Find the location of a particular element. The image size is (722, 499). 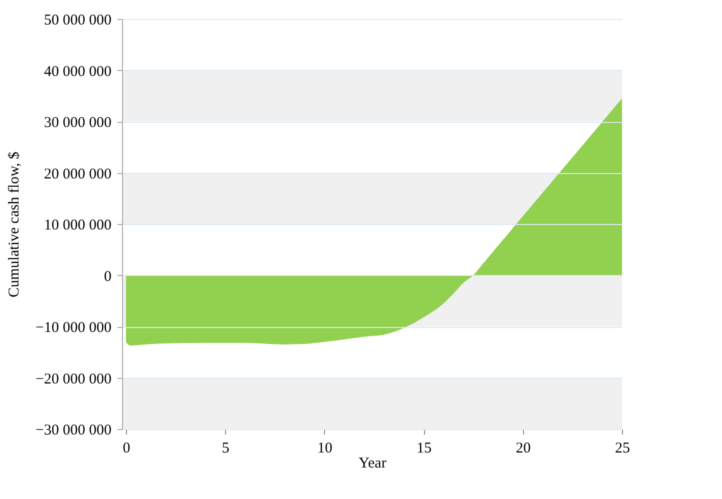

y-tick-label: 20 000 000 is located at coordinates (78, 174).